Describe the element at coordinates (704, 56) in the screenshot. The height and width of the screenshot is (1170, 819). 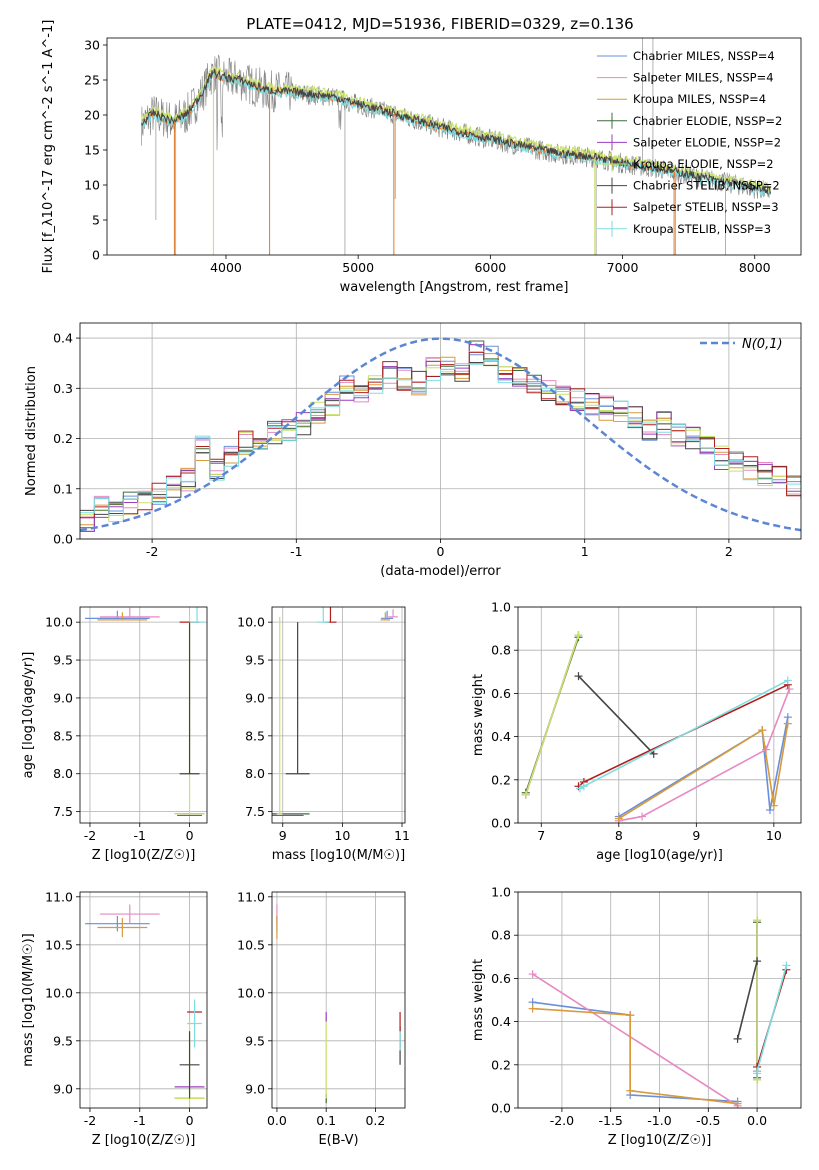
I see `legend-label: Chabrier MILES, NSSP=4` at that location.